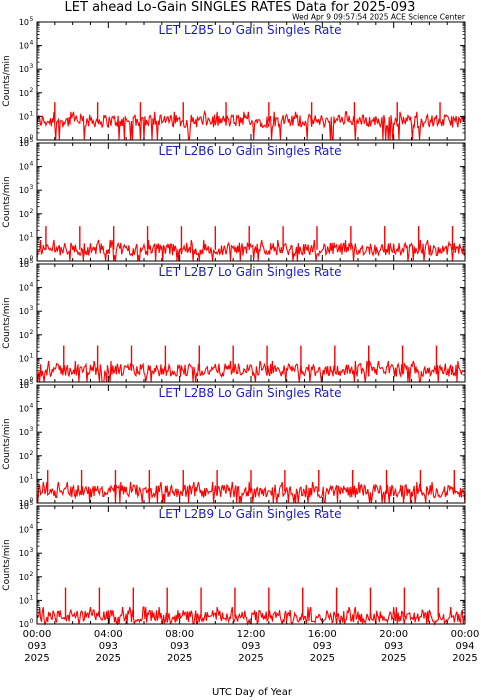  What do you see at coordinates (251, 250) in the screenshot?
I see `panel-2-trace` at bounding box center [251, 250].